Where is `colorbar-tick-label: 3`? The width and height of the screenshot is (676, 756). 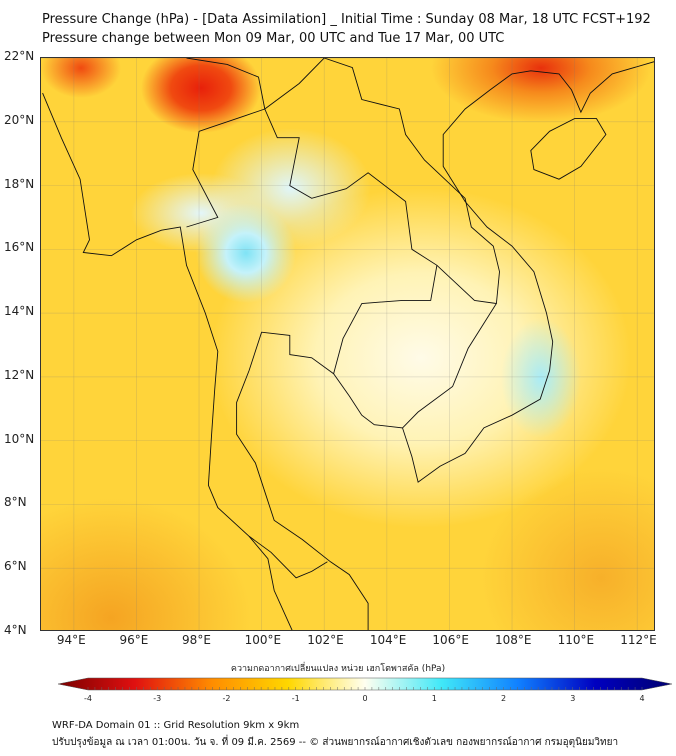
colorbar-tick-label: 3 is located at coordinates (573, 698).